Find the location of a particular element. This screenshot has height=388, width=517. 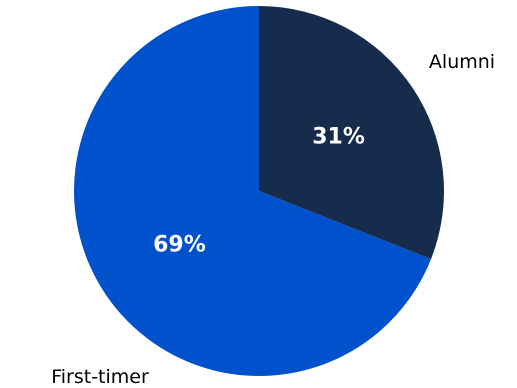

pie-value-labels: 31% 69% is located at coordinates (259, 190).